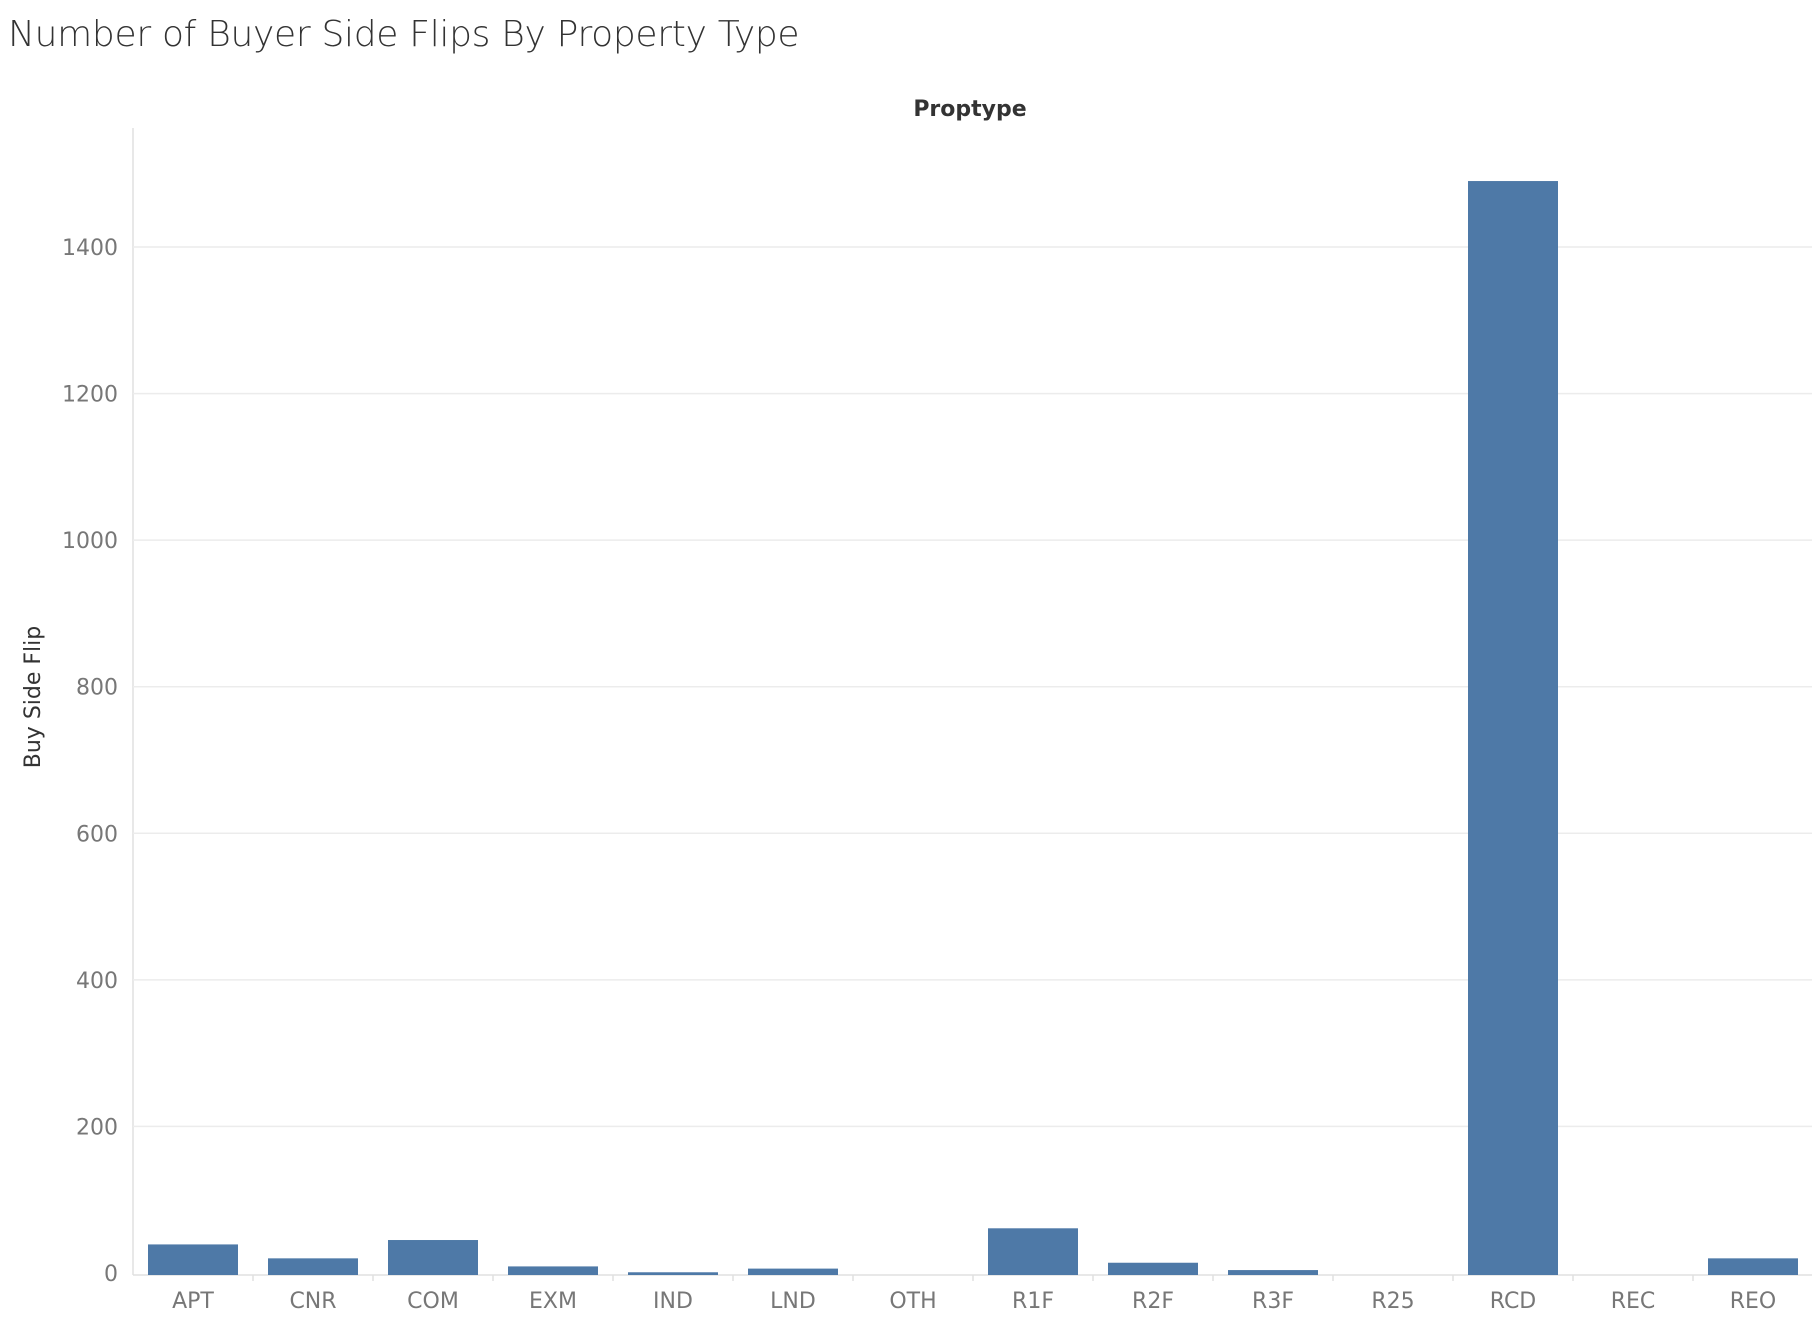  I want to click on bar-reo, so click(1753, 1266).